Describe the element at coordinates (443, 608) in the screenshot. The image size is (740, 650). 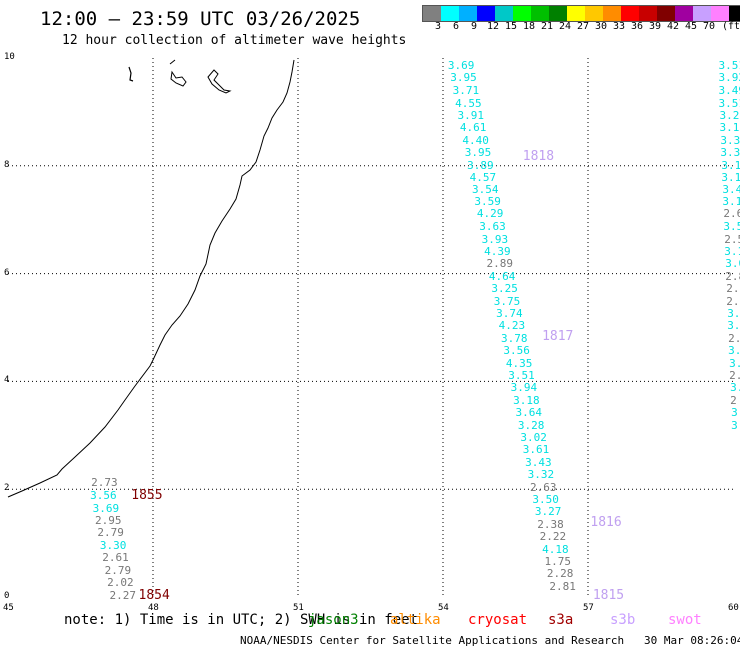
I see `x-tick-label: 54` at that location.